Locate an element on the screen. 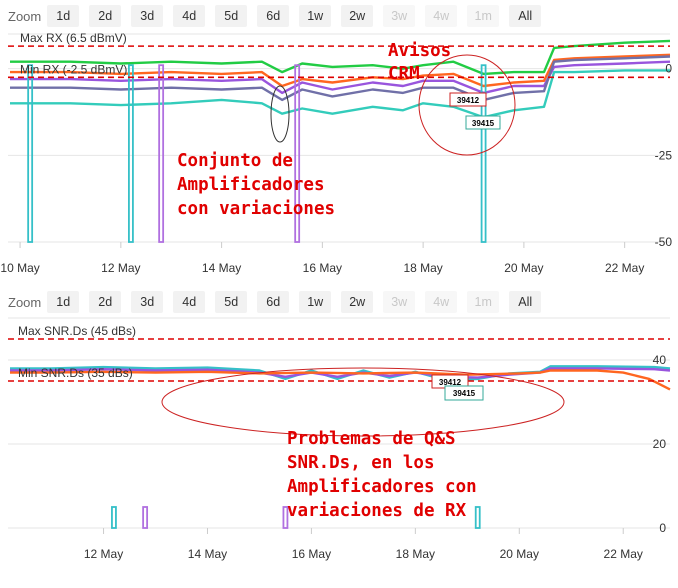 This screenshot has width=678, height=588. zoom-bar-top: Zoom 1d 2d 3d 4d 5d 6d 1w 2w 3w 4w 1m All is located at coordinates (275, 16).